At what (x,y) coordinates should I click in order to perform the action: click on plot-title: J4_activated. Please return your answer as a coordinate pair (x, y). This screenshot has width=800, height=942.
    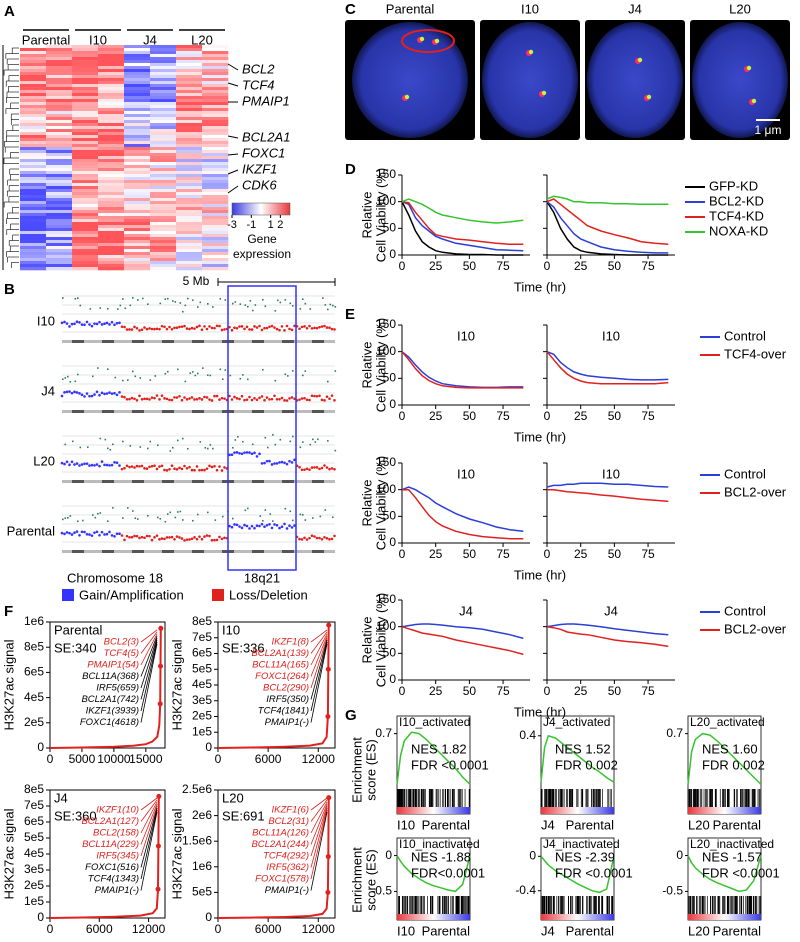
    Looking at the image, I should click on (576, 722).